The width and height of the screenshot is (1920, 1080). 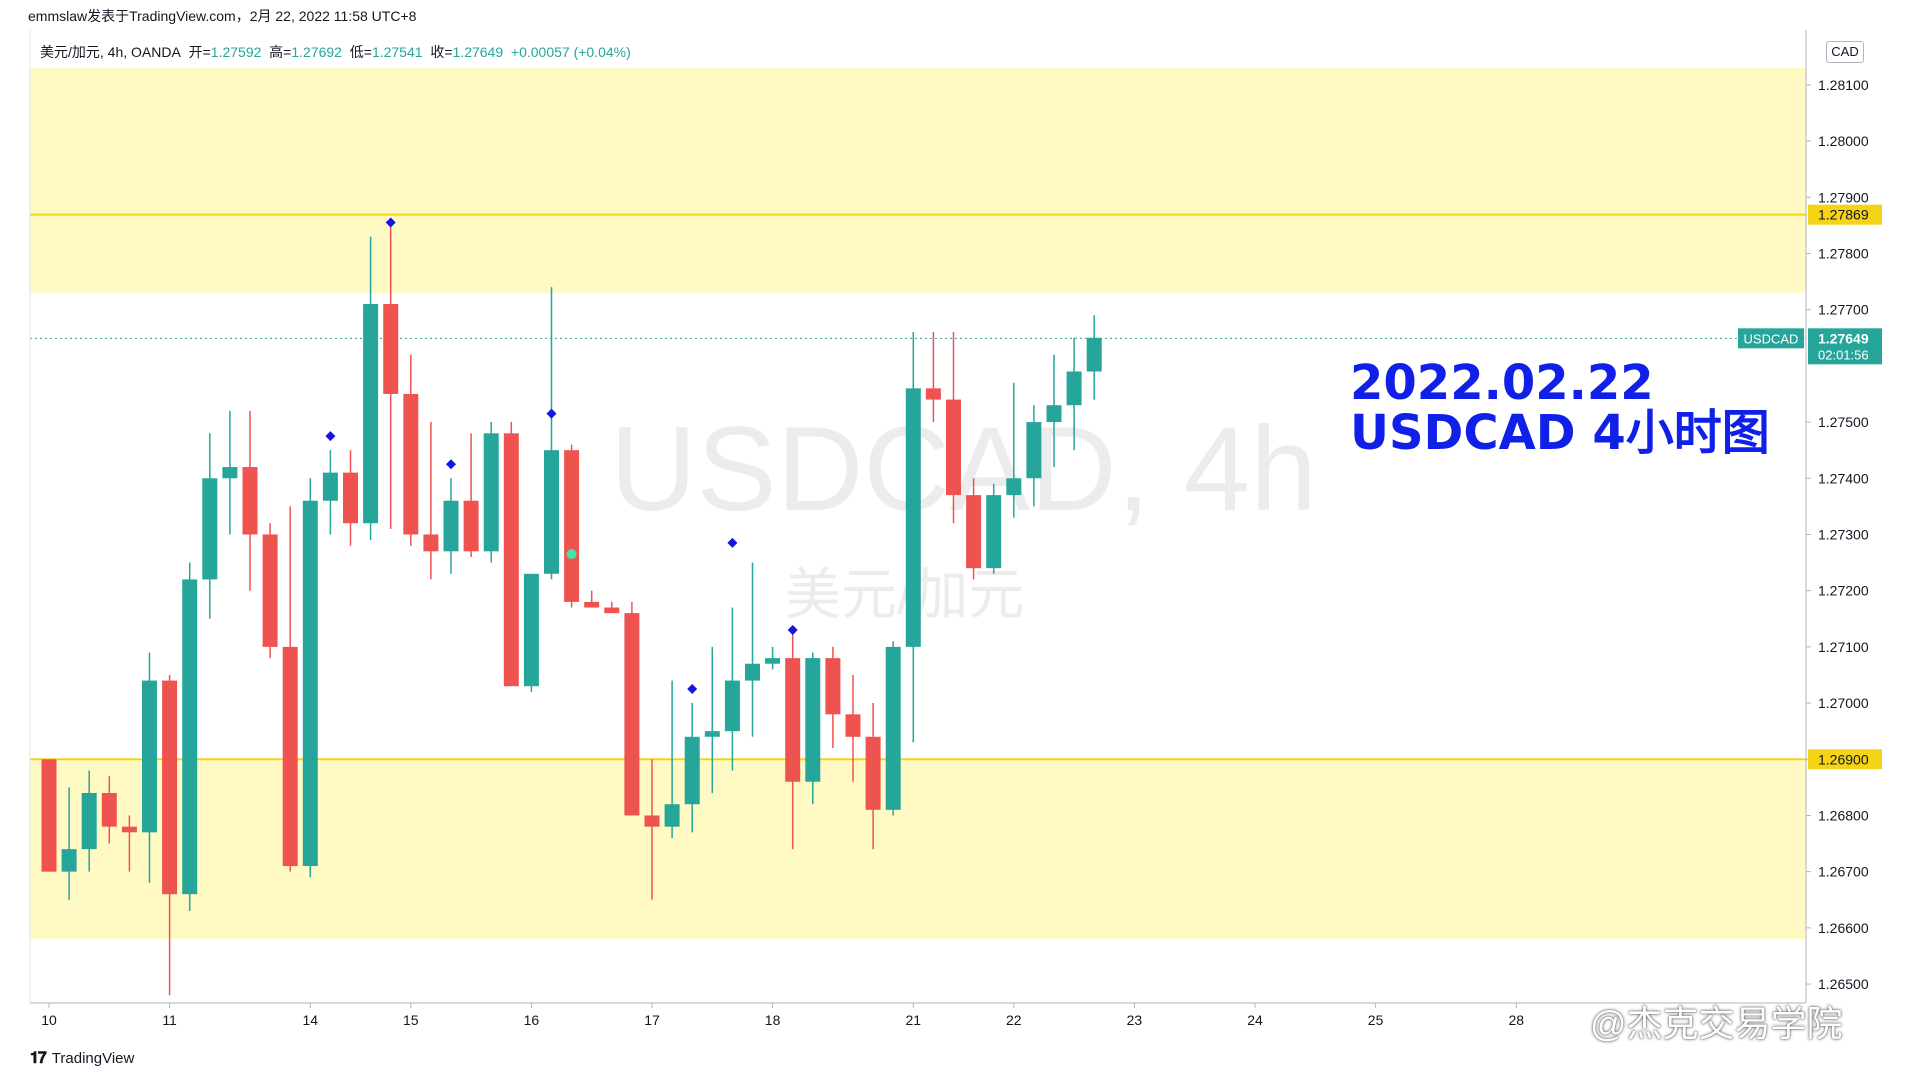 What do you see at coordinates (478, 52) in the screenshot?
I see `legend-close: 1.27649` at bounding box center [478, 52].